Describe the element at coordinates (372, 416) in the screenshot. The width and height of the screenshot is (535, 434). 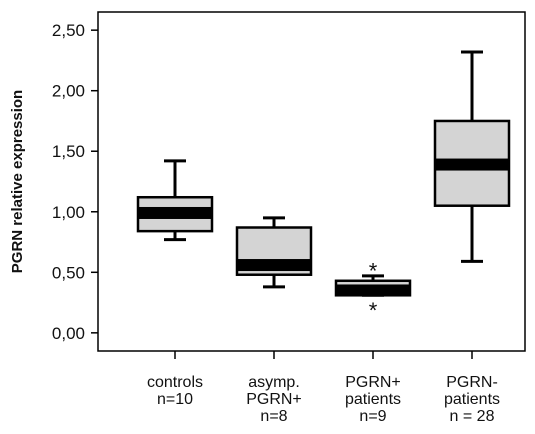
I see `x-category-label: n=9` at that location.